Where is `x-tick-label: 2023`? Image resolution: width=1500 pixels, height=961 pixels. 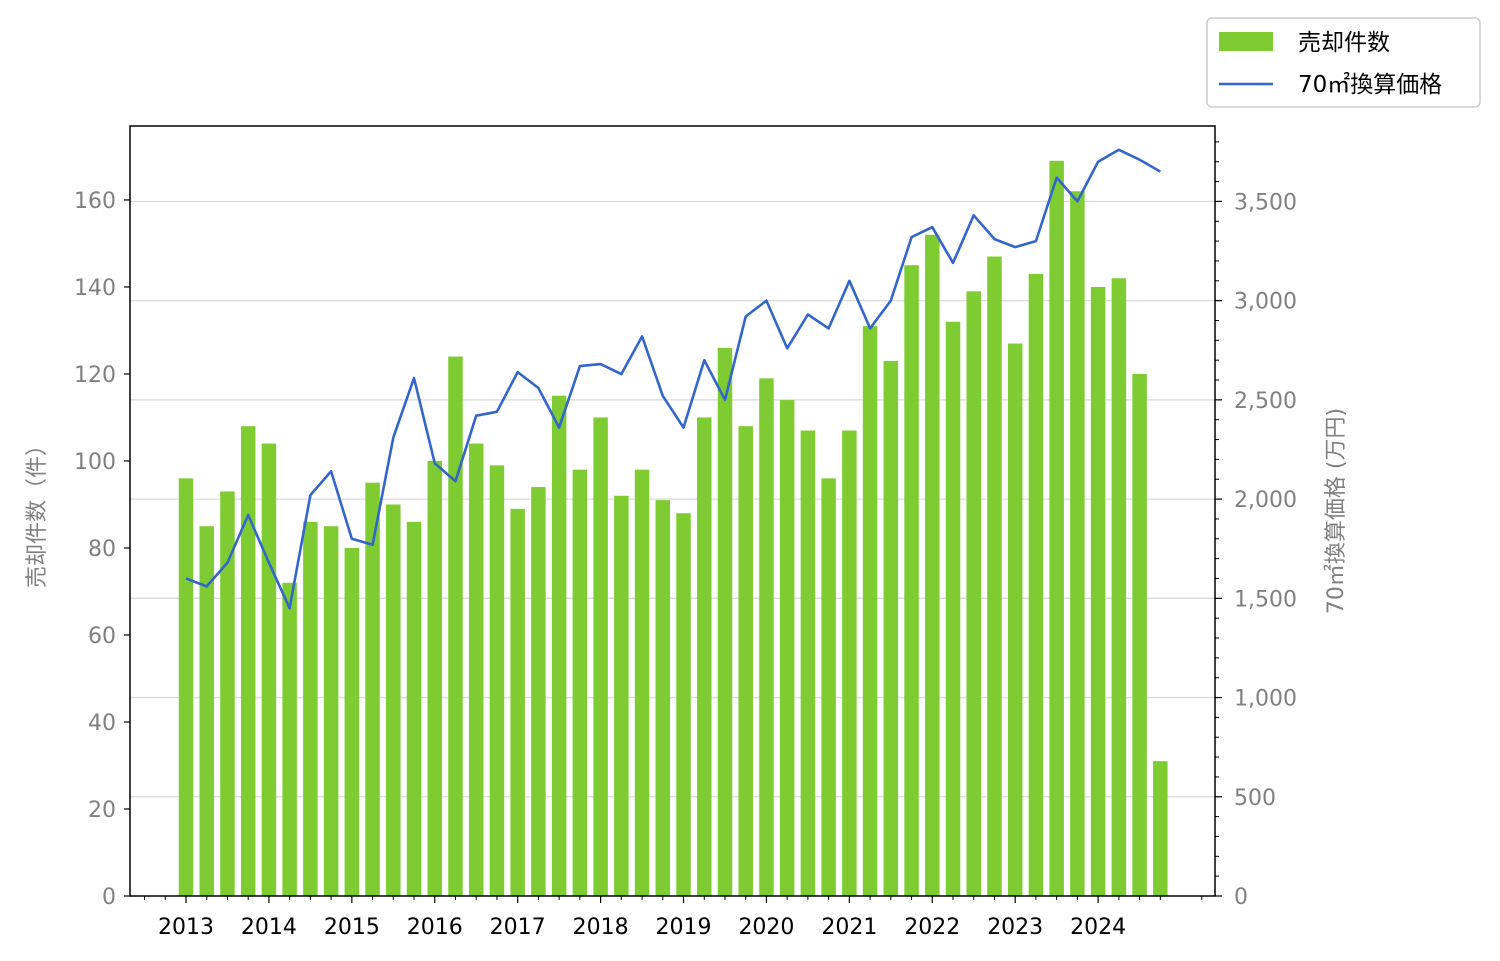
x-tick-label: 2023 is located at coordinates (1015, 927).